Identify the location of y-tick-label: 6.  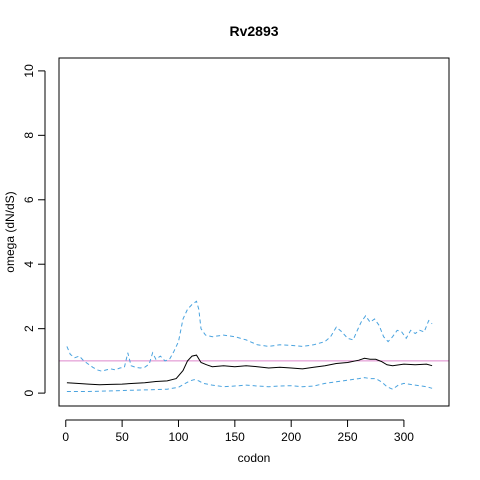
(29, 199).